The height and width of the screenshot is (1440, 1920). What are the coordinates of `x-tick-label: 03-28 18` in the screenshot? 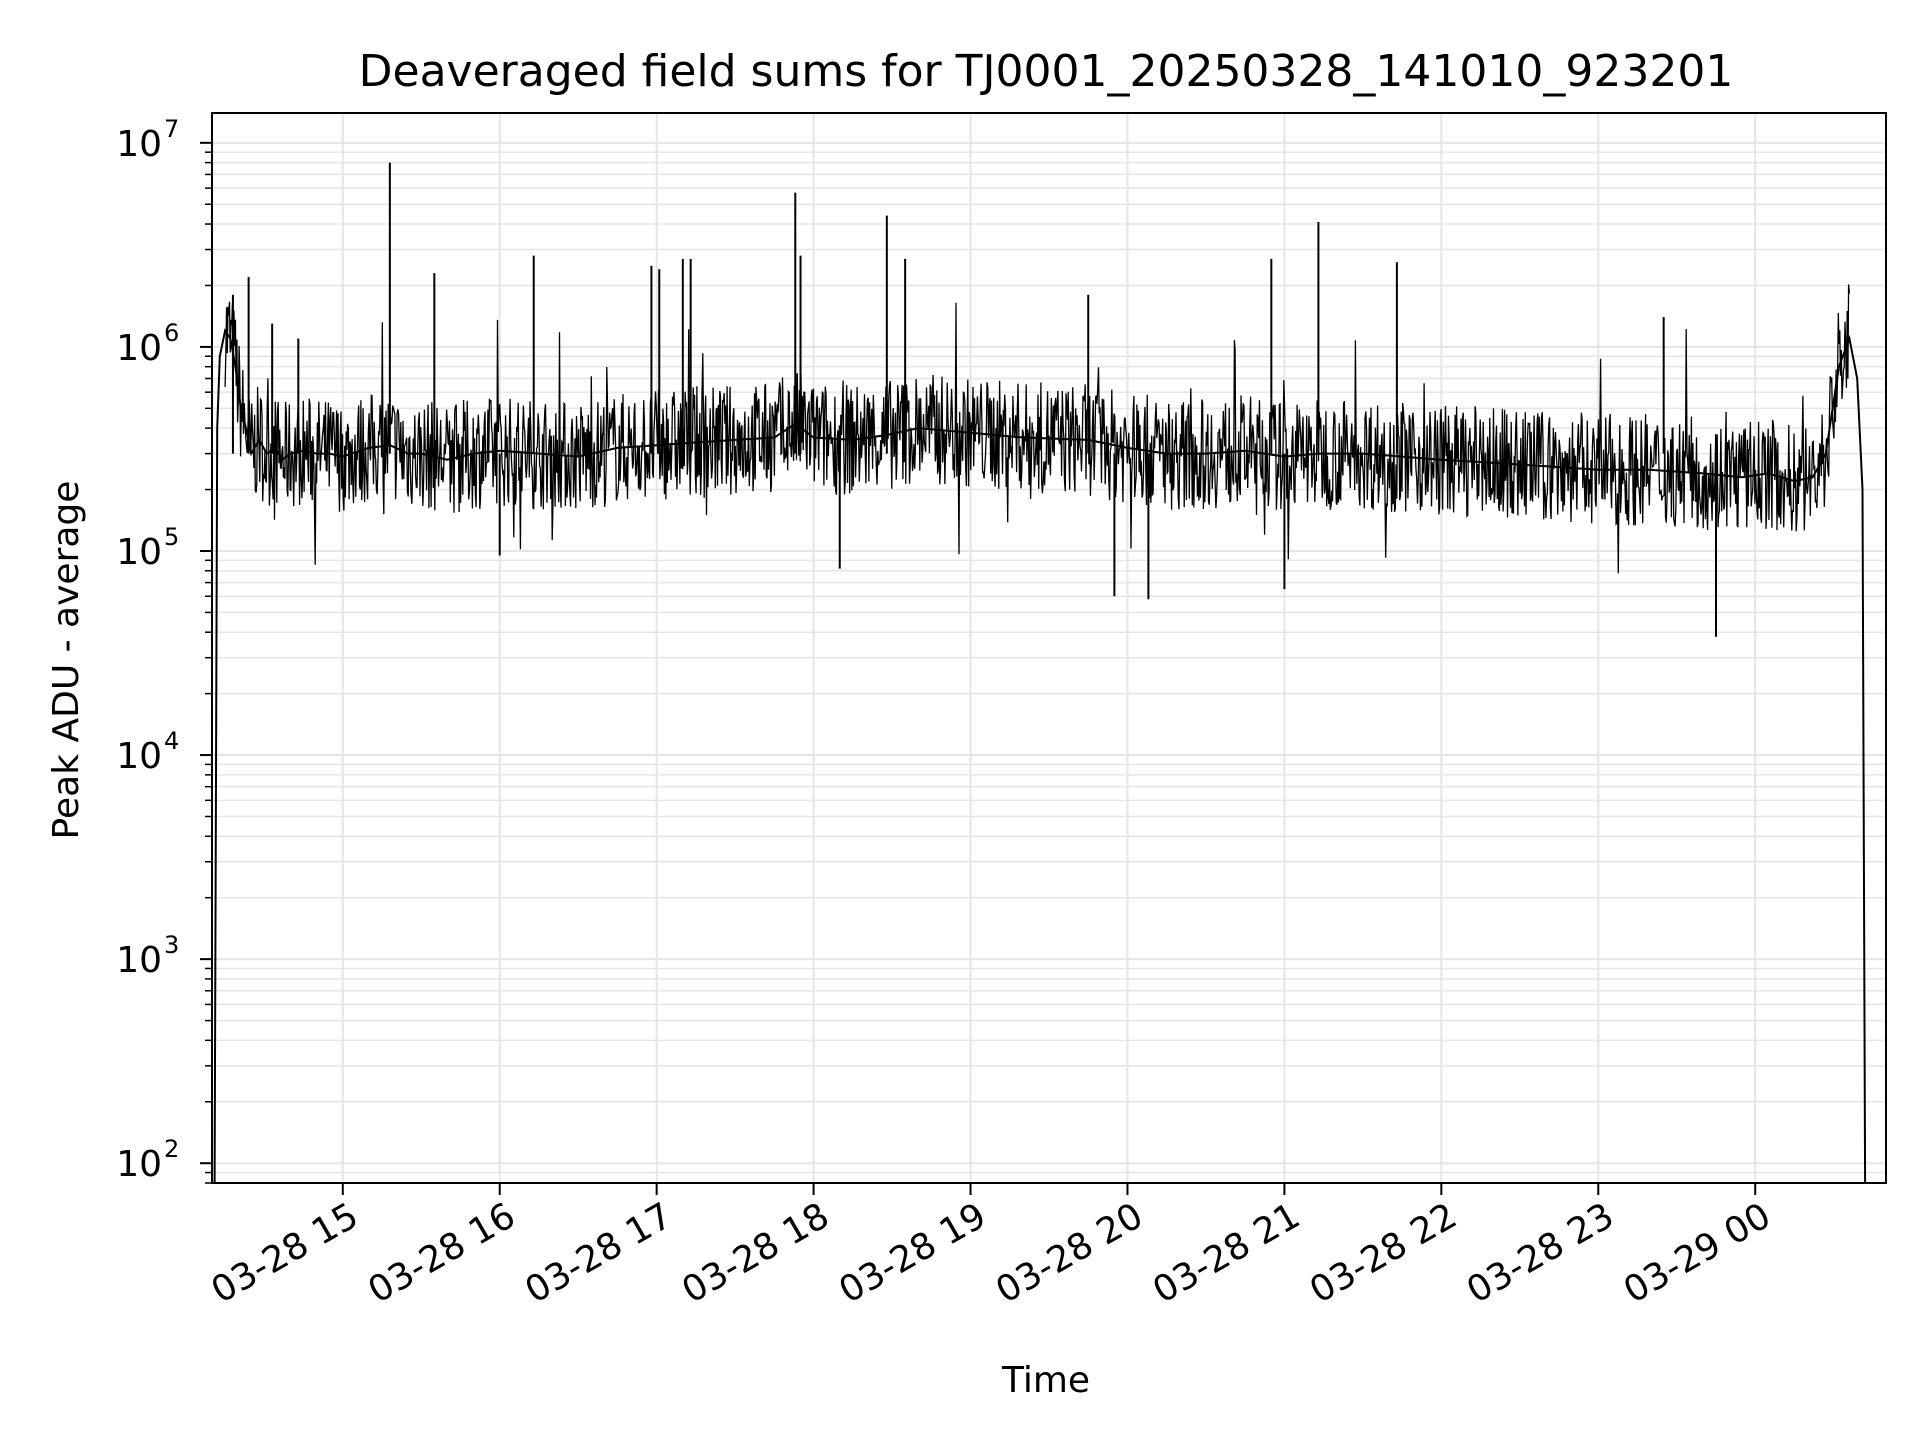 It's located at (755, 1253).